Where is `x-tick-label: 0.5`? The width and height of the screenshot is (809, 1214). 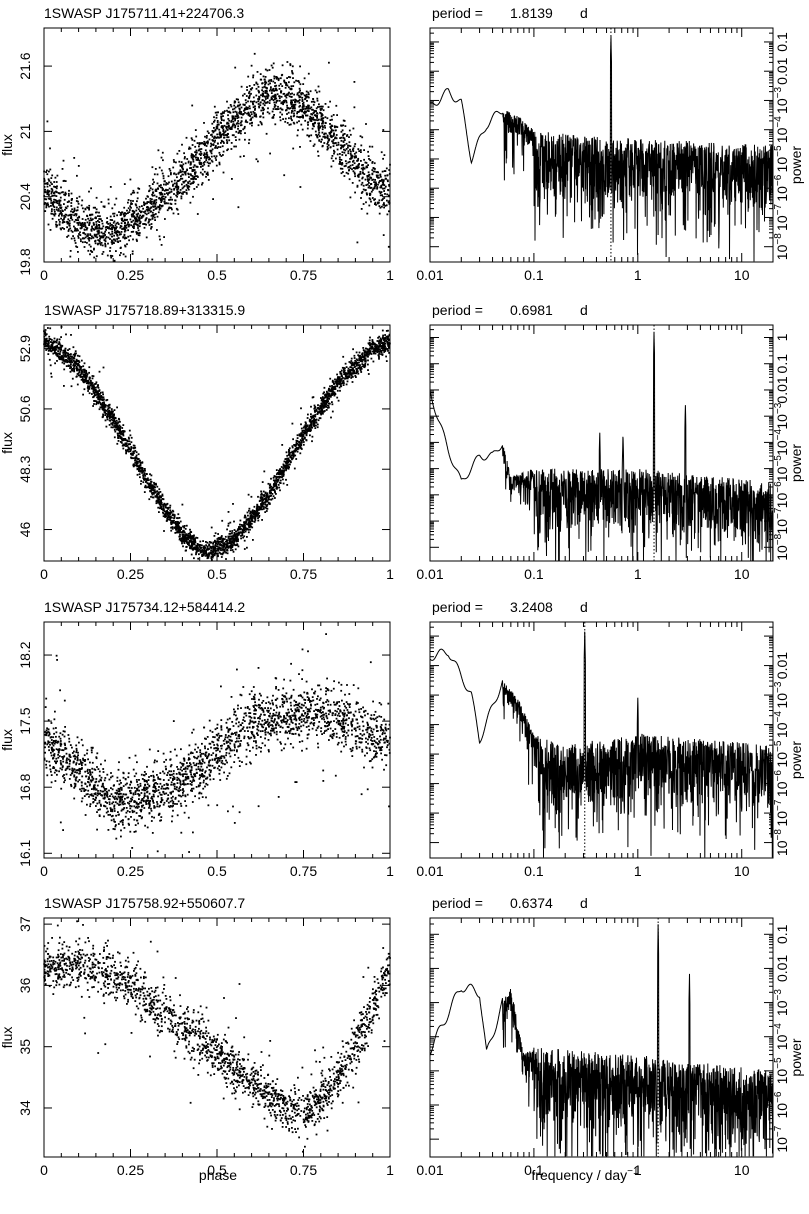 x-tick-label: 0.5 is located at coordinates (217, 275).